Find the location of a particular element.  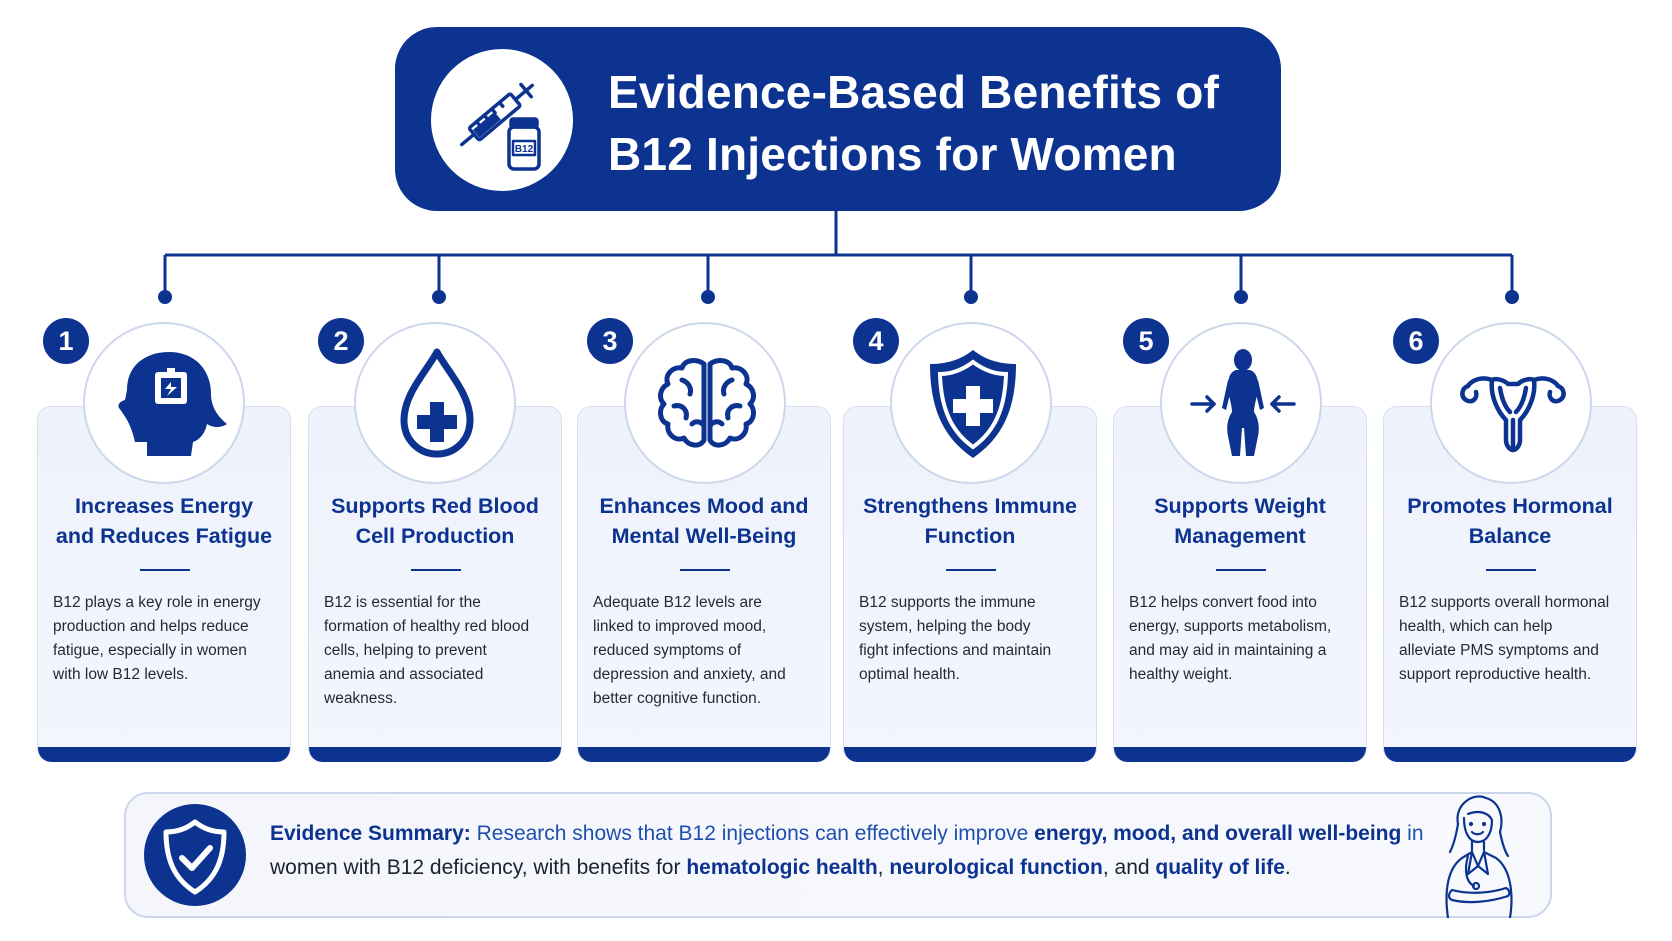

vial-label: B12 is located at coordinates (524, 149).